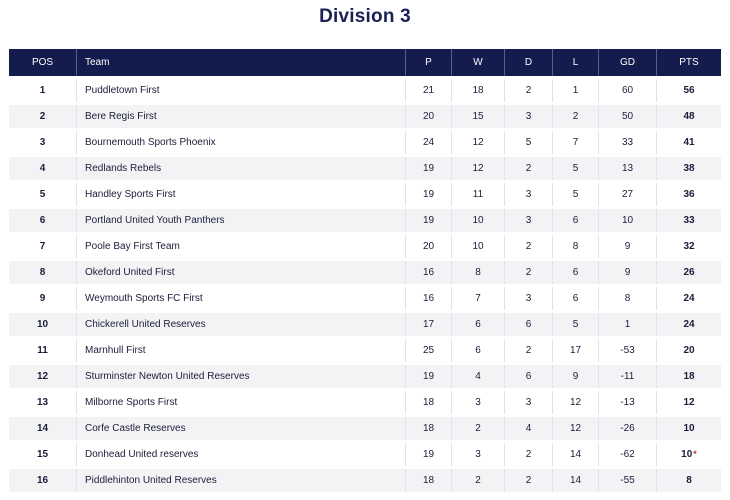 The width and height of the screenshot is (730, 500). I want to click on team-name-cell: Marnhull First, so click(240, 350).